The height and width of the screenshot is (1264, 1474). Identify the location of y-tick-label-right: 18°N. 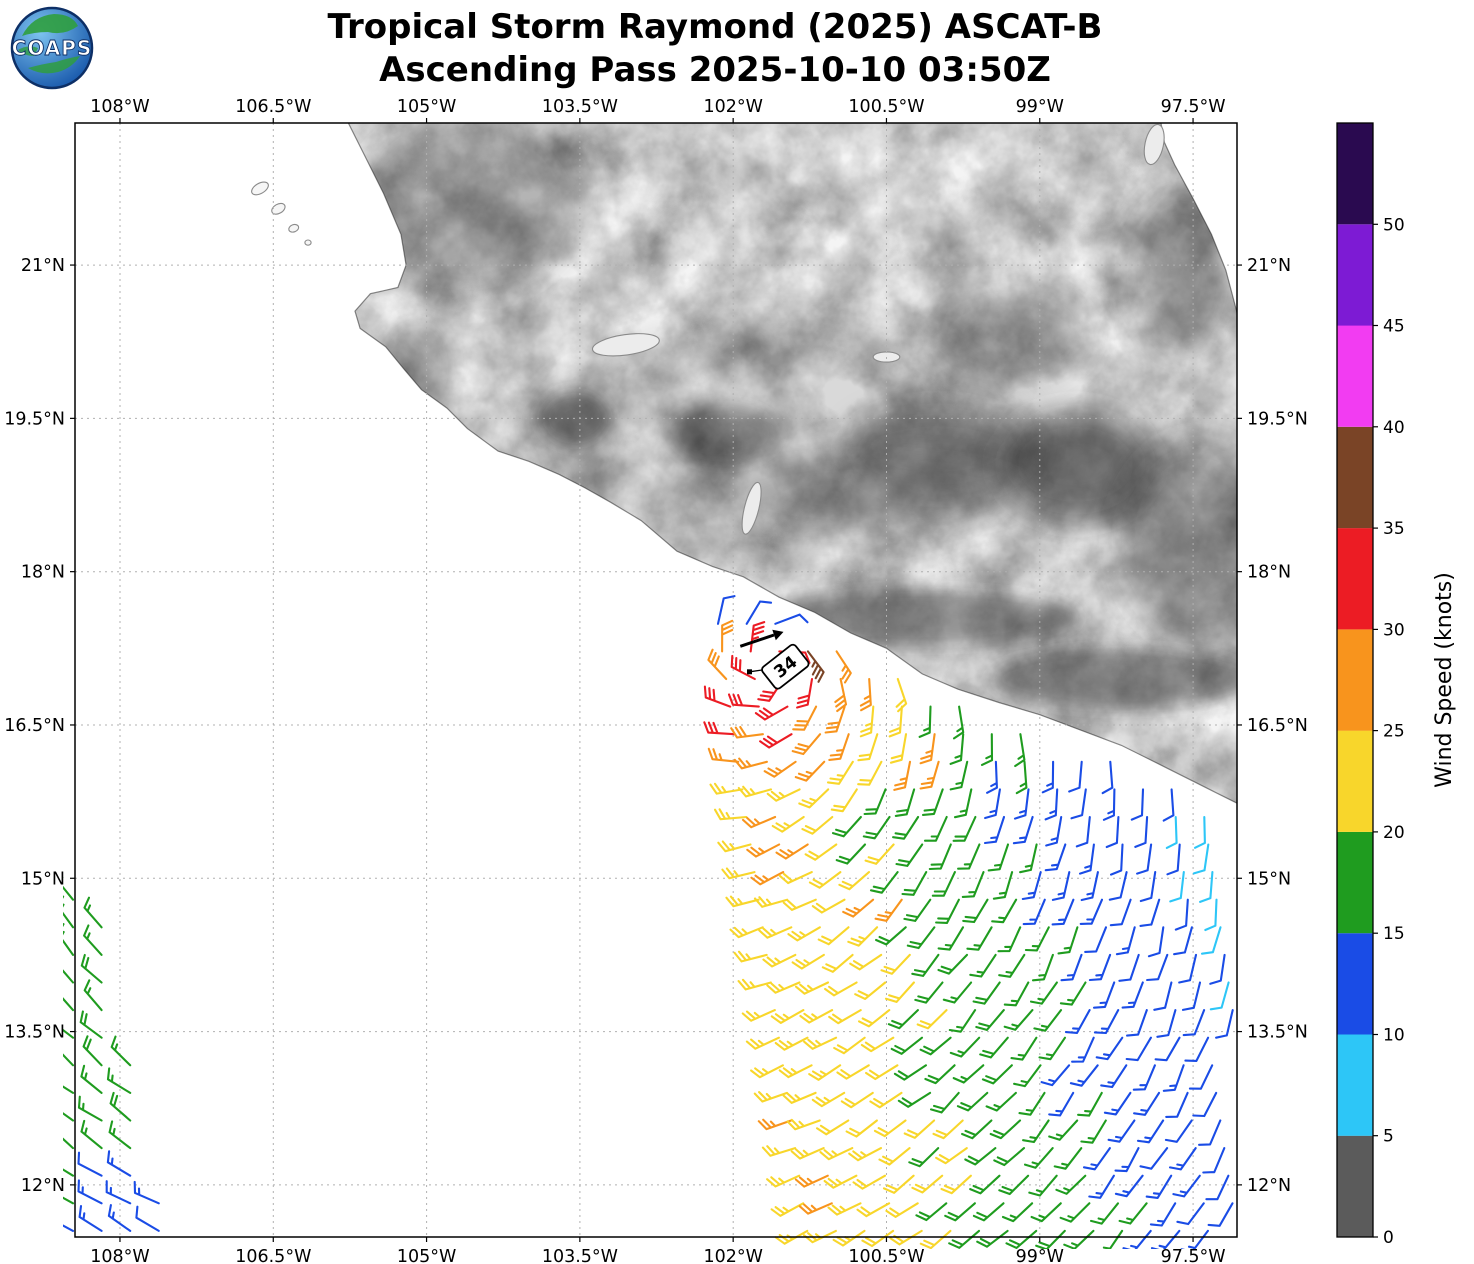
(1269, 573).